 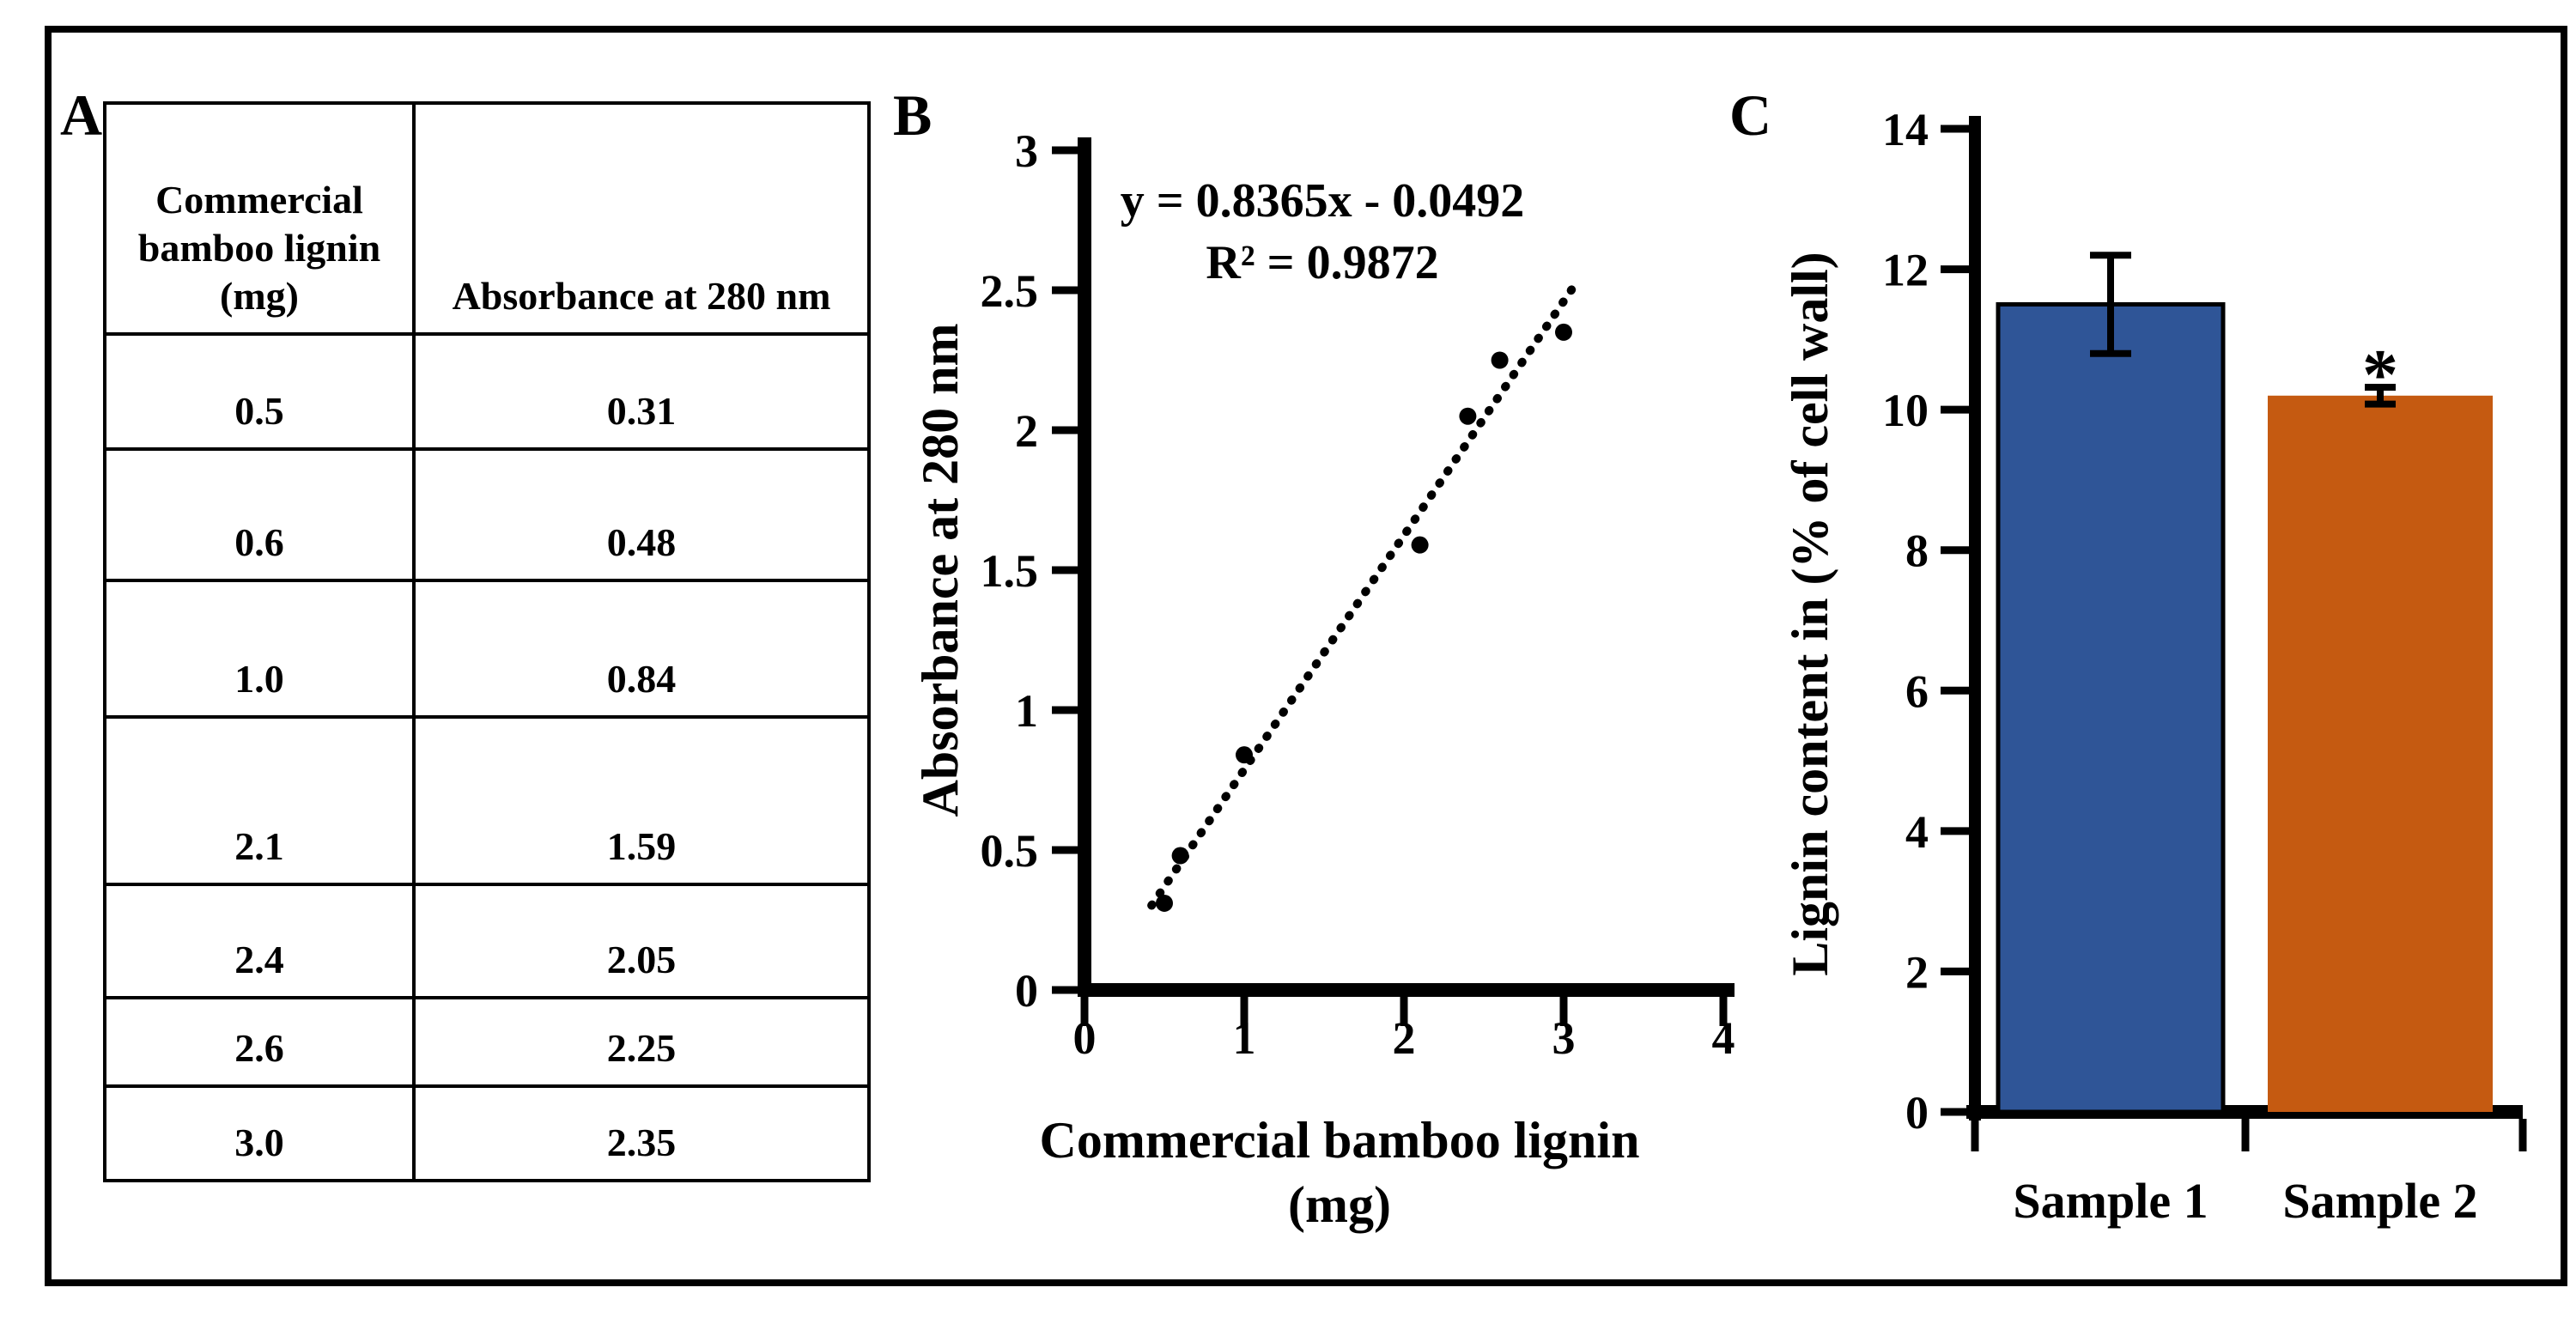 I want to click on y-tick-label: 0.5, so click(x=1010, y=851).